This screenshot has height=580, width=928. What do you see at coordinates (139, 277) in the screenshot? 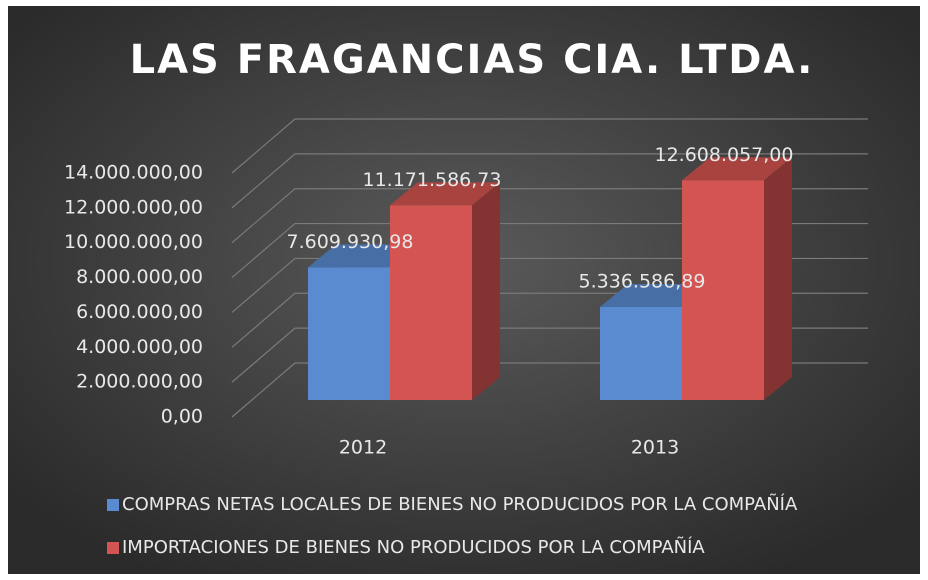
I see `y-tick-label: 8.000.000,00` at bounding box center [139, 277].